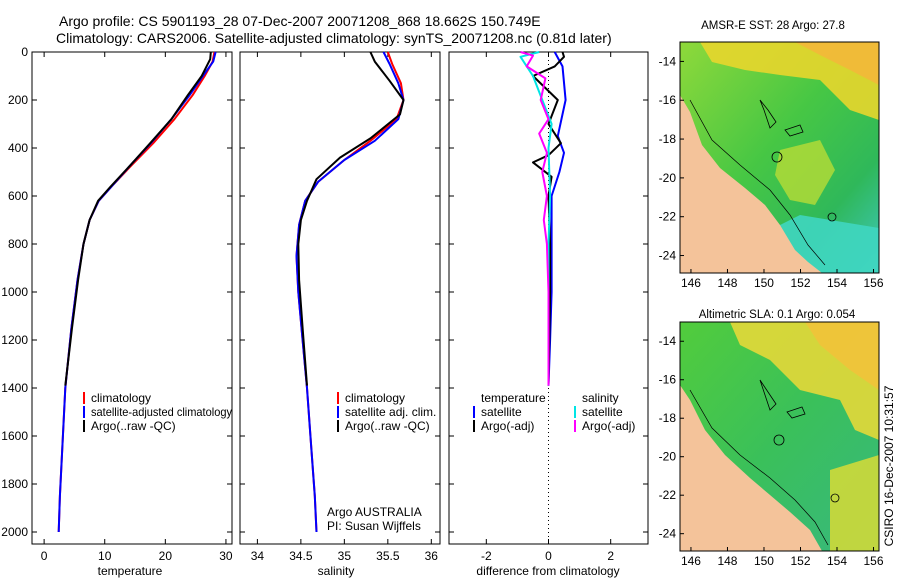 The width and height of the screenshot is (900, 580). What do you see at coordinates (14, 484) in the screenshot?
I see `y-tick-label: 1800` at bounding box center [14, 484].